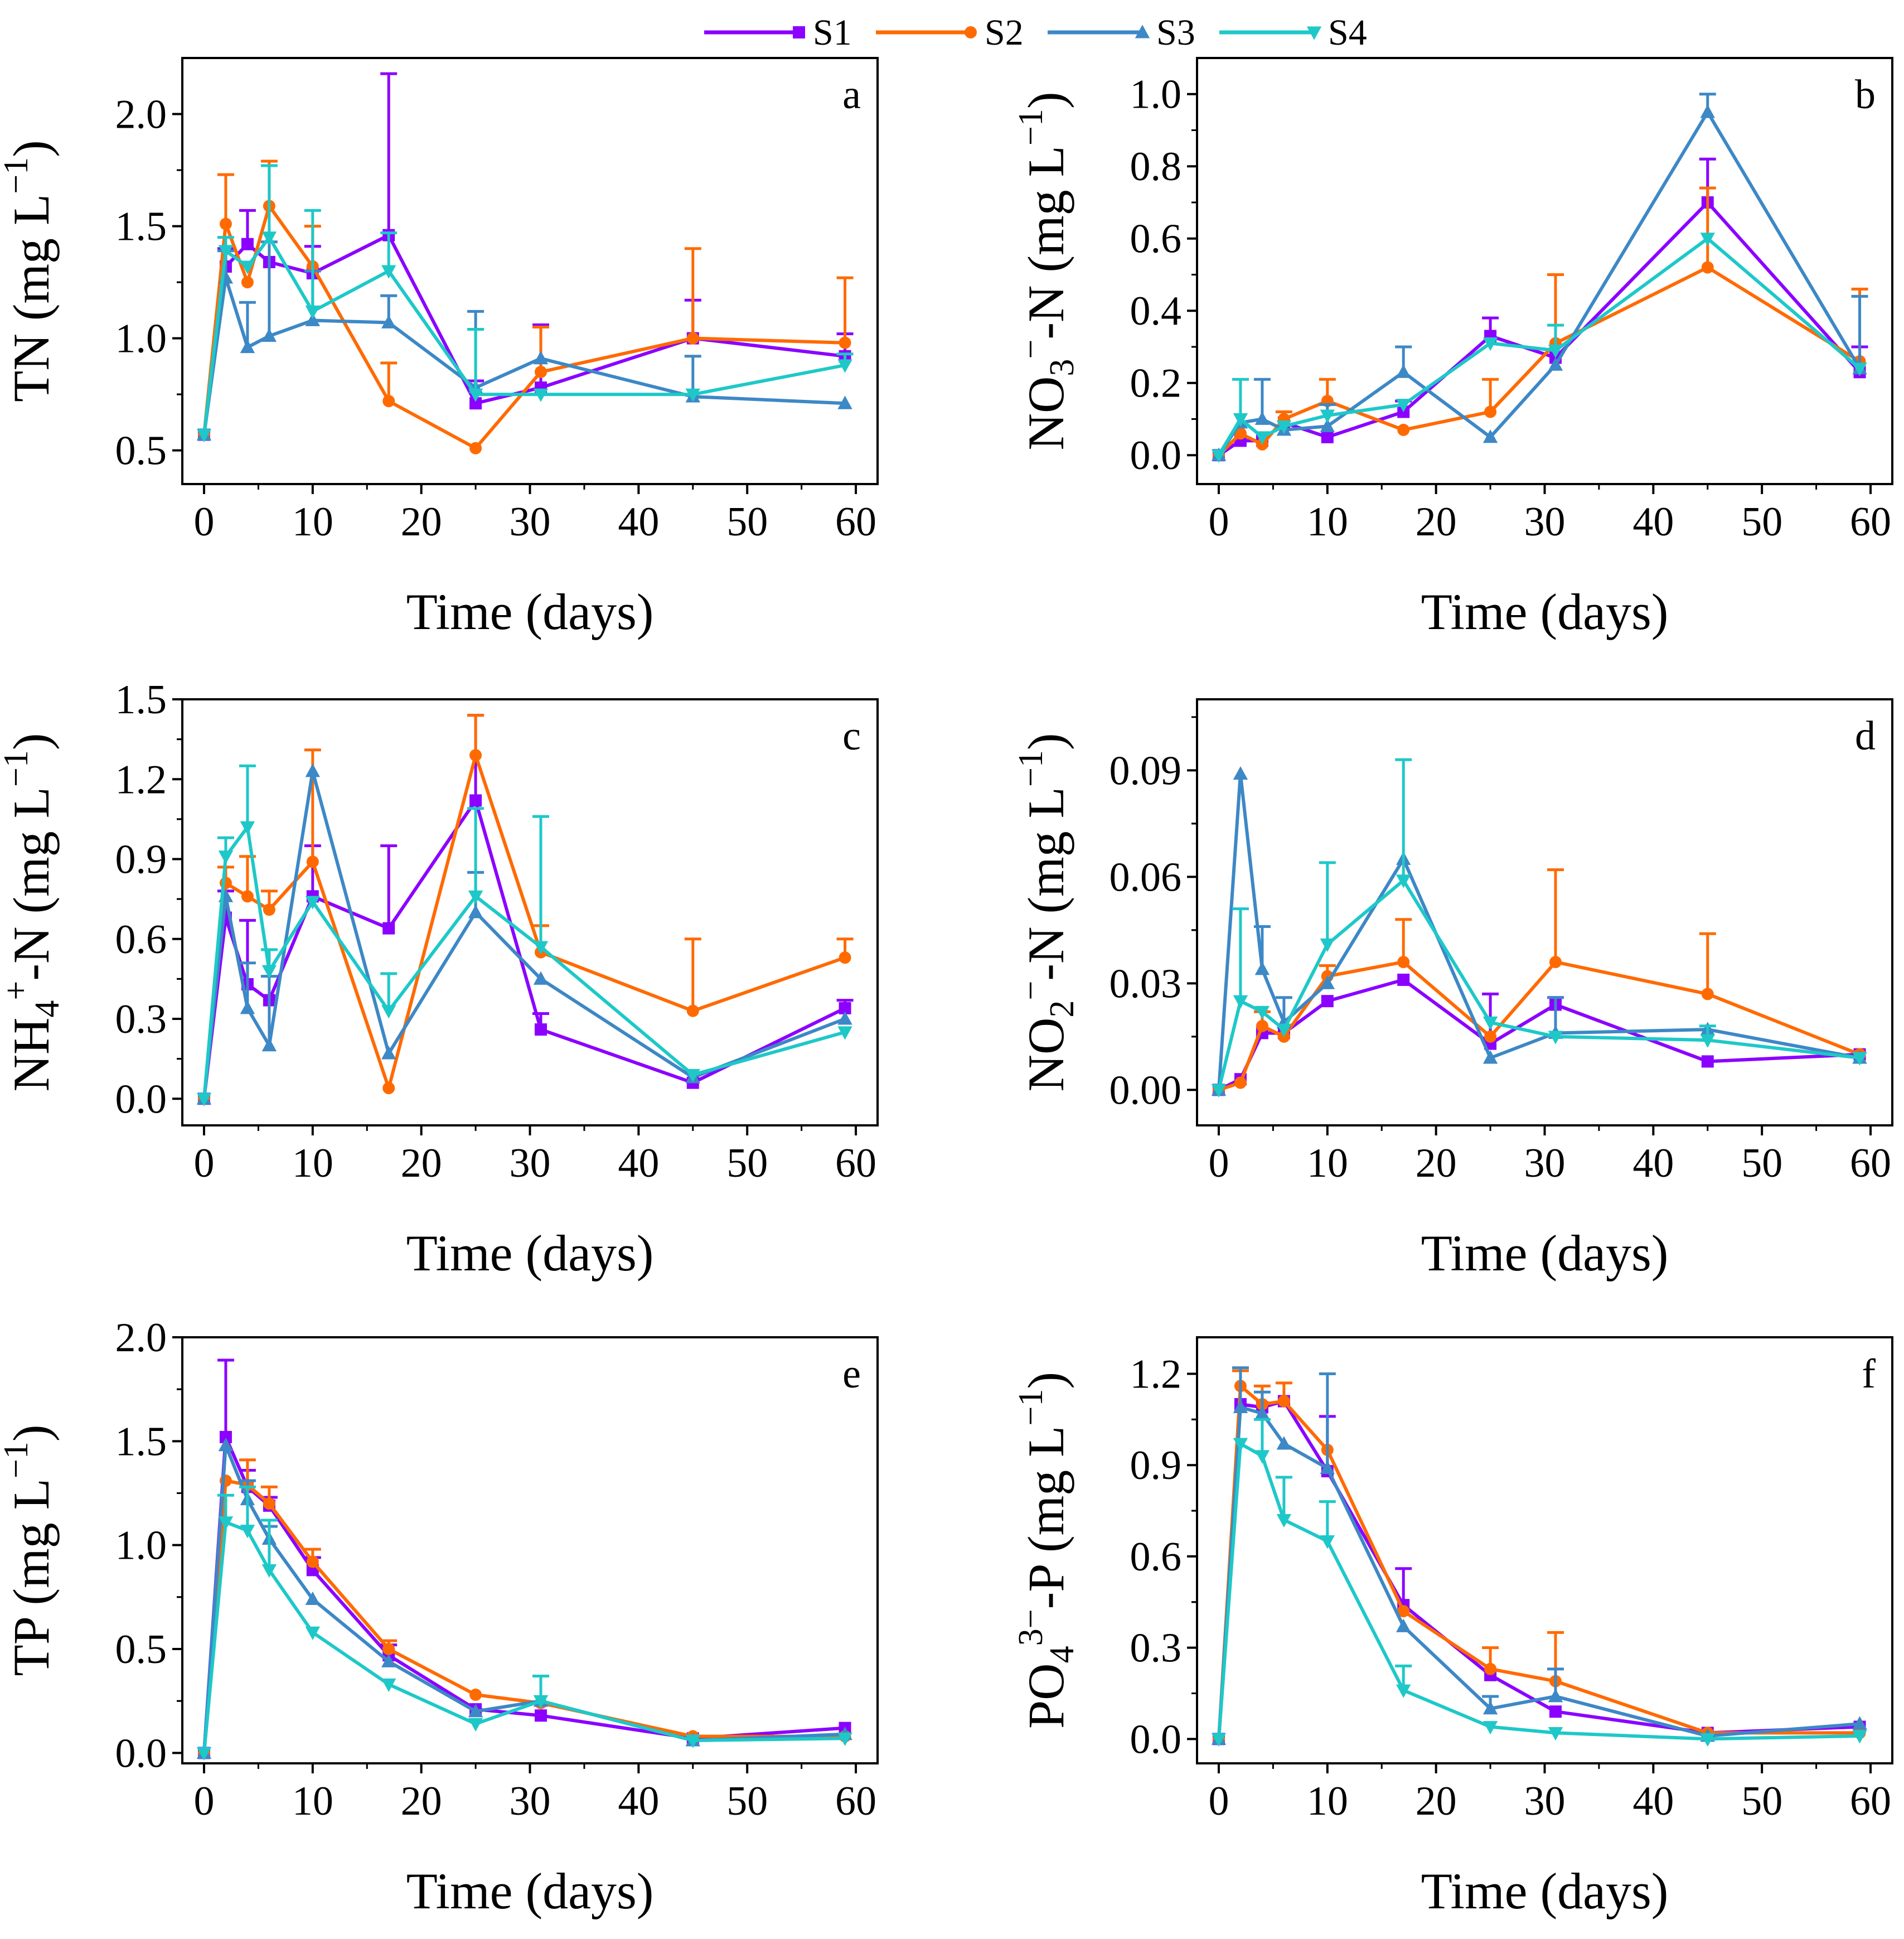 The height and width of the screenshot is (1939, 1904). What do you see at coordinates (1146, 877) in the screenshot?
I see `y-tick-label: 0.06` at bounding box center [1146, 877].